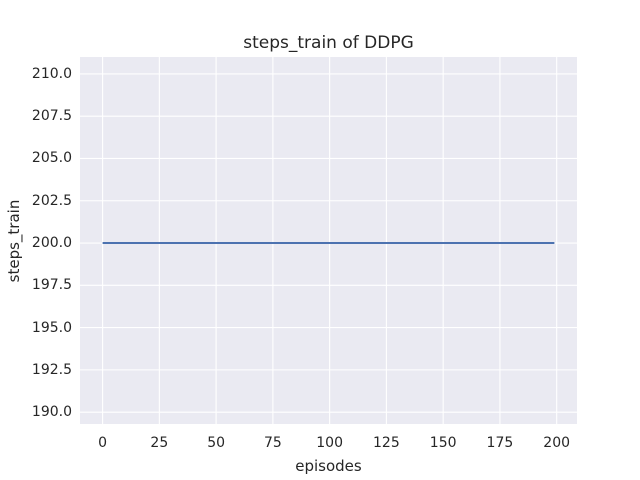 The image size is (640, 480). Describe the element at coordinates (386, 443) in the screenshot. I see `x-tick-label: 125` at that location.